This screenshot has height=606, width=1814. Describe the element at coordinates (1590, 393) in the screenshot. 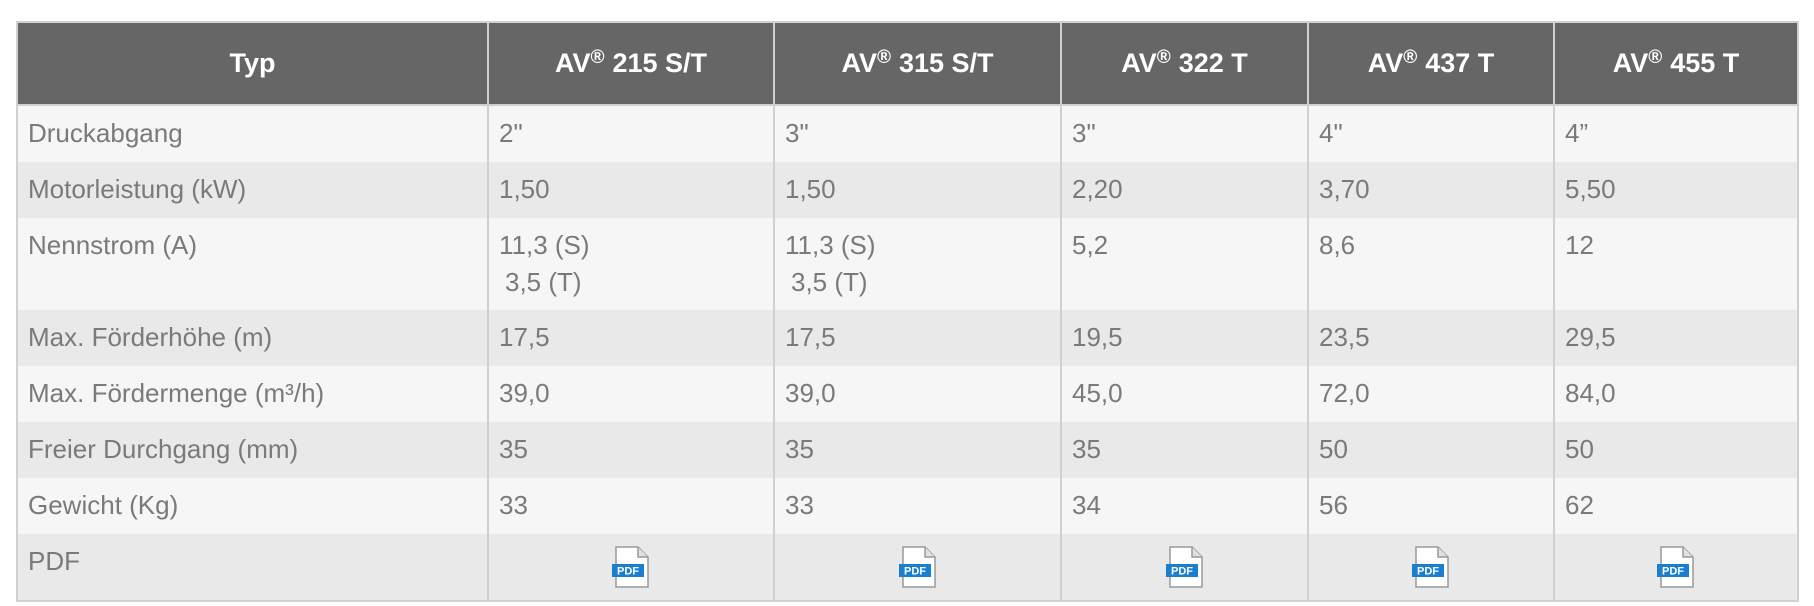

I see `cell-text: 84,0` at that location.